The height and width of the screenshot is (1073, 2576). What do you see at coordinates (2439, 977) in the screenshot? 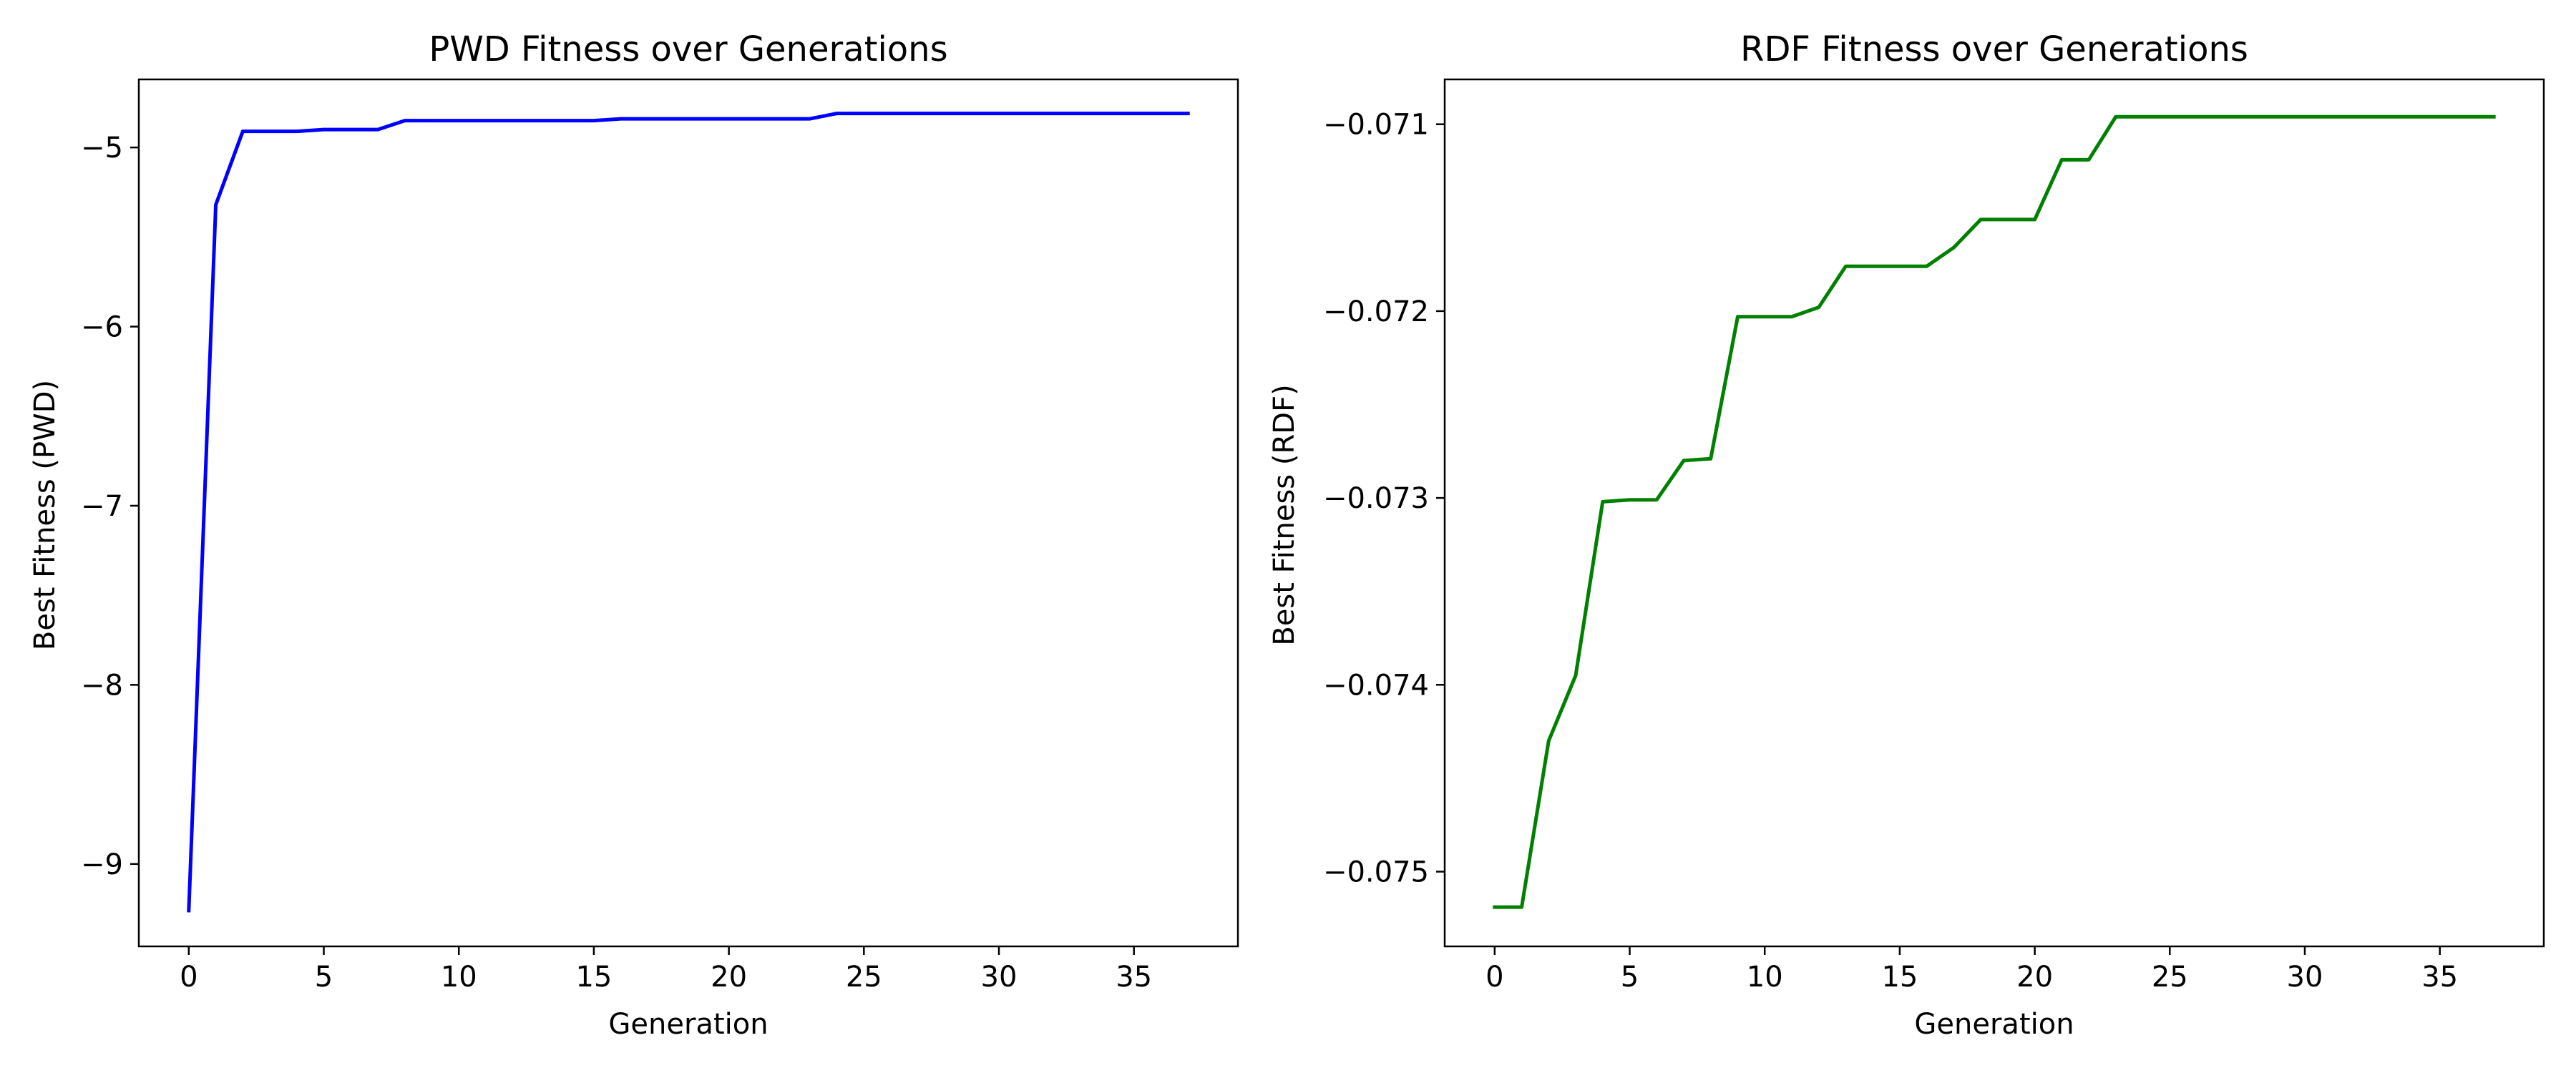
I see `rdf-x-tick-label: 35` at bounding box center [2439, 977].